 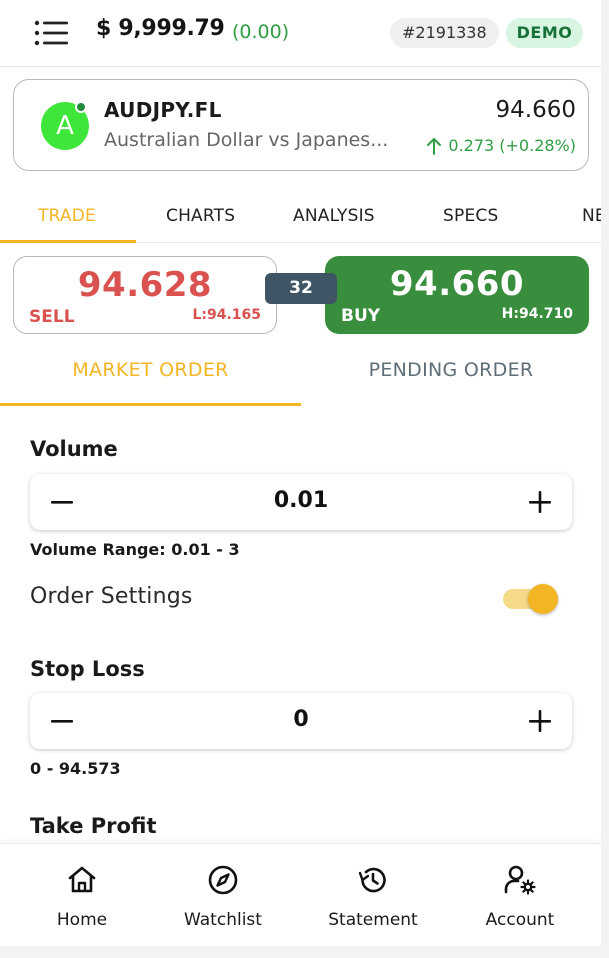 I want to click on top-header: $ 9,999.79 (0.00) #2191338 DEMO, so click(x=300, y=33).